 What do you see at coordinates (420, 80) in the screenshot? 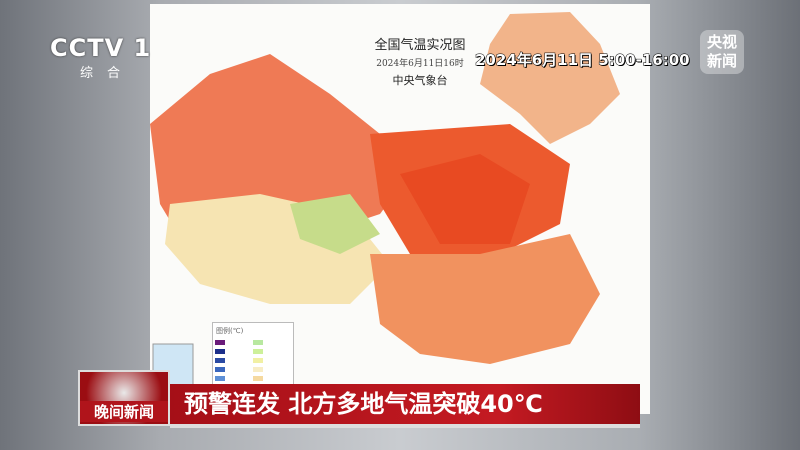
I see `map-org: 中央气象台` at bounding box center [420, 80].